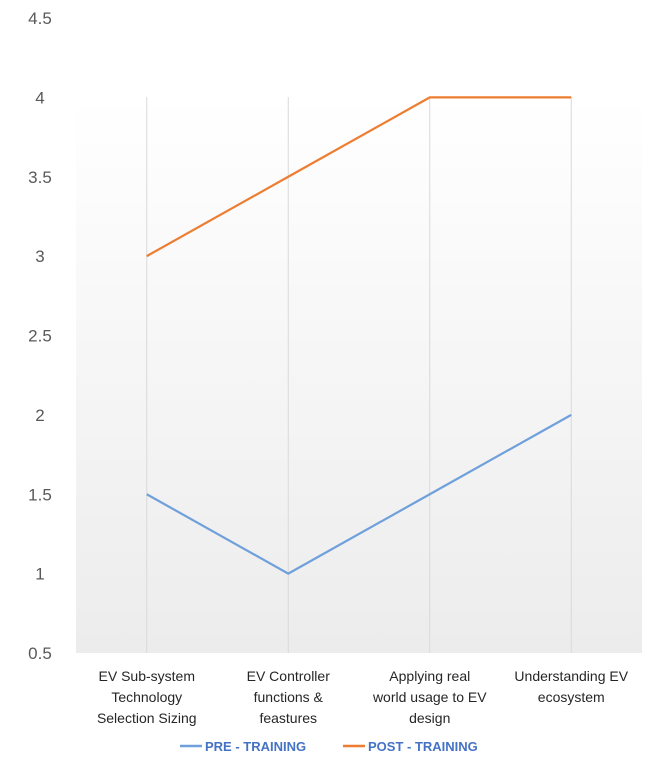  I want to click on x-tick-label-line: functions &, so click(289, 697).